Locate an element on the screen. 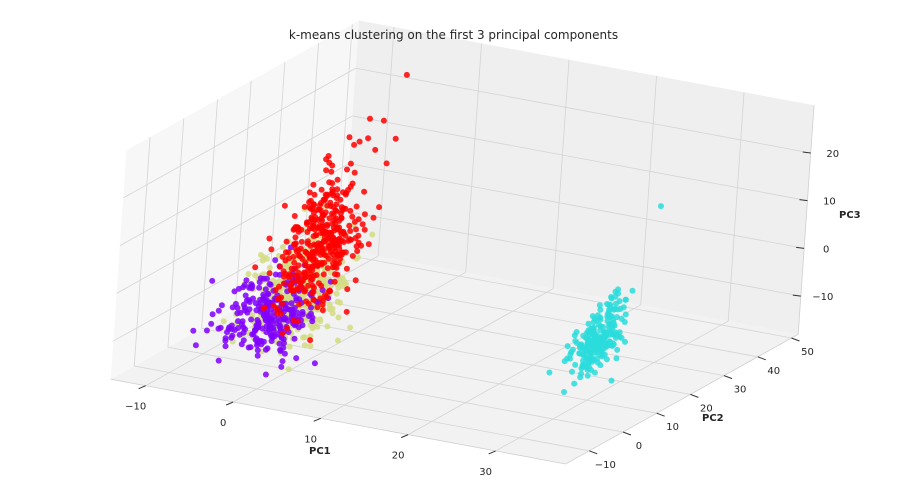 The image size is (907, 503). z-axis-tick is located at coordinates (796, 295).